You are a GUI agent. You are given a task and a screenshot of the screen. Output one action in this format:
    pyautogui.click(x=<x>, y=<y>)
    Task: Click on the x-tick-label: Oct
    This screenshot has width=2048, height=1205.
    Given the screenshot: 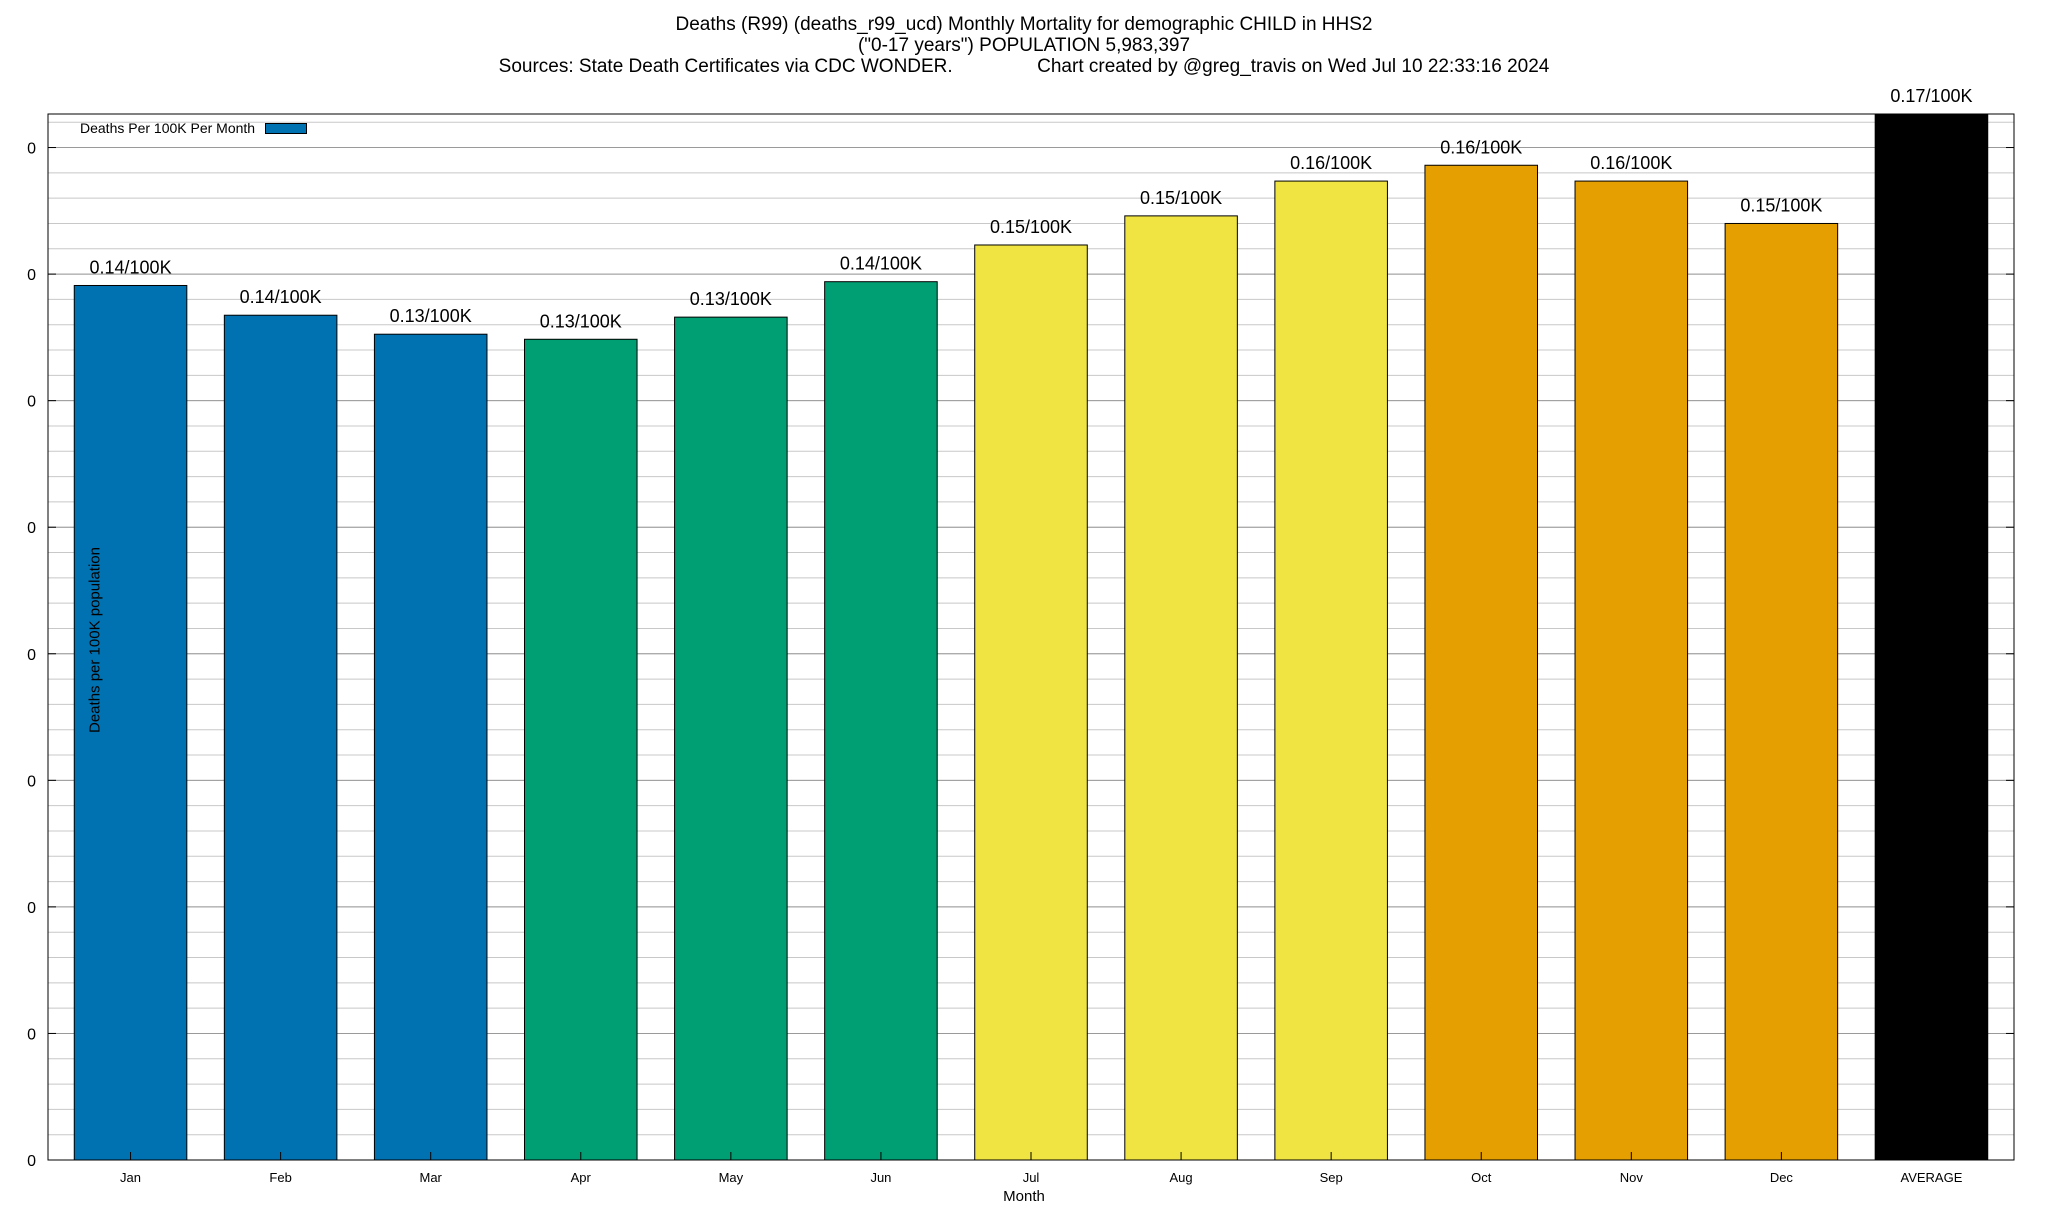 What is the action you would take?
    pyautogui.click(x=1481, y=1177)
    